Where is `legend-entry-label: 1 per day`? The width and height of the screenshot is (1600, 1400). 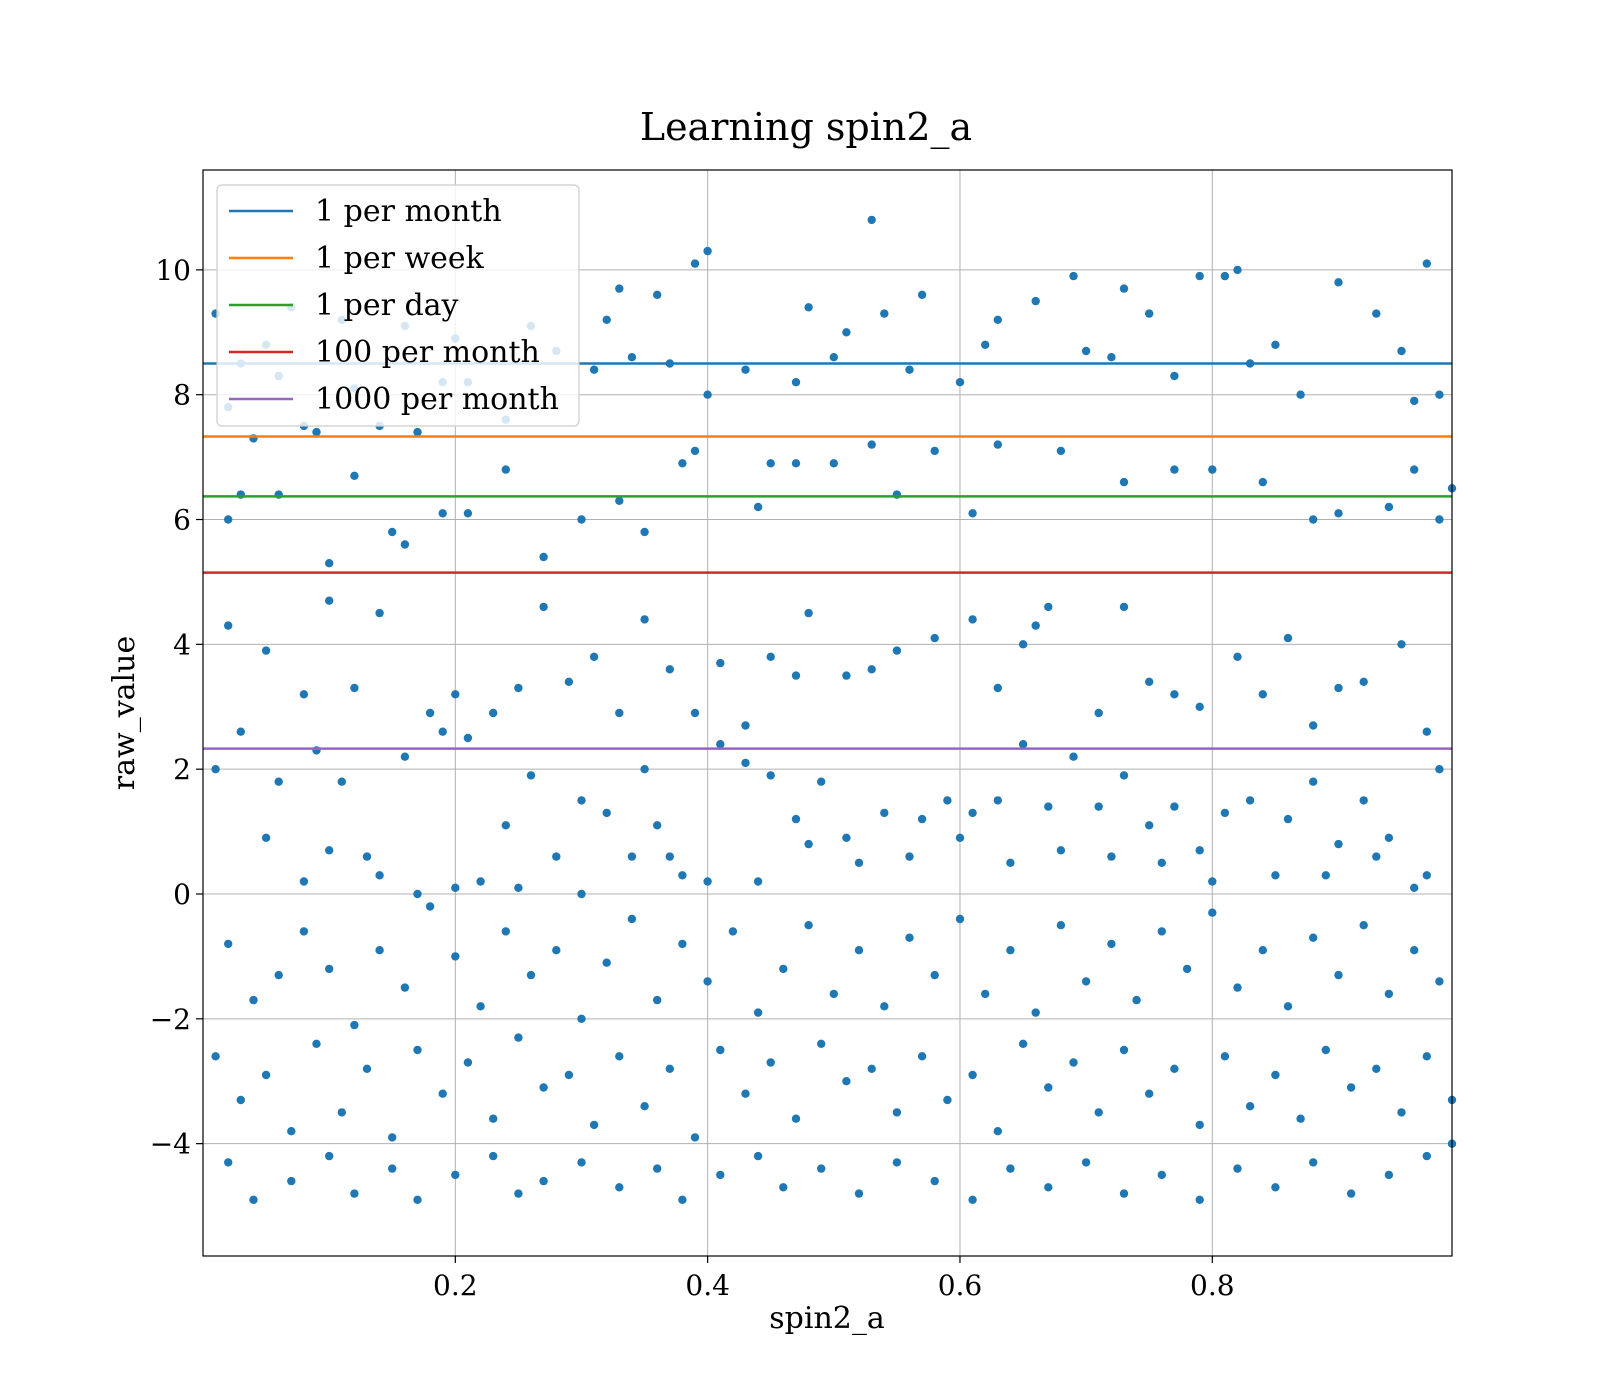
legend-entry-label: 1 per day is located at coordinates (387, 305).